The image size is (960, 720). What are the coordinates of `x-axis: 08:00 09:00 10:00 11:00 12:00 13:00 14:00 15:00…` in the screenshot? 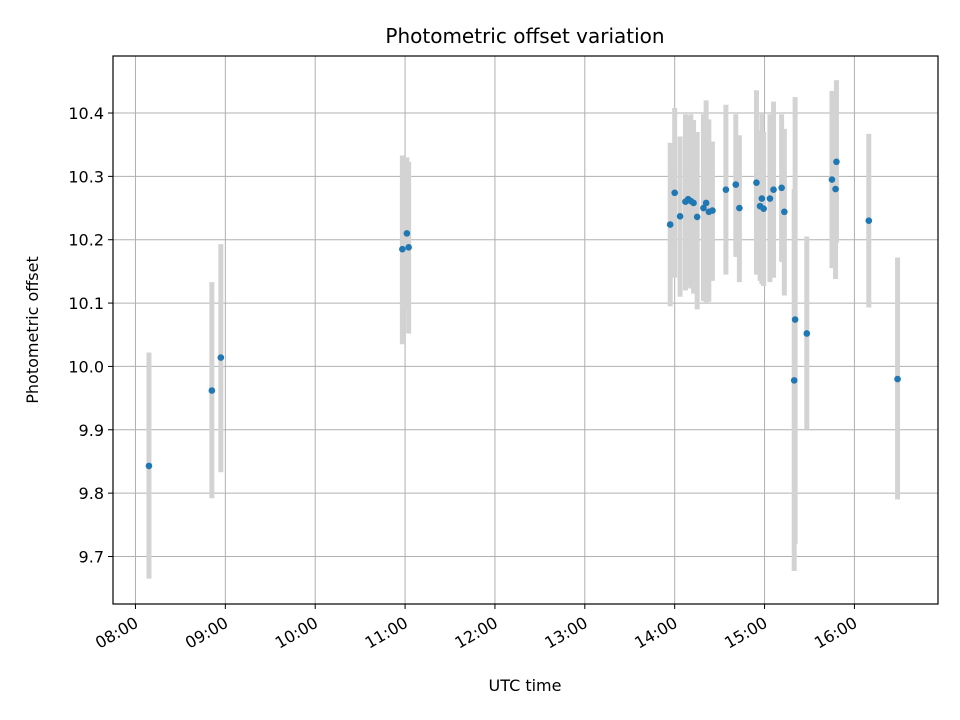 It's located at (476, 628).